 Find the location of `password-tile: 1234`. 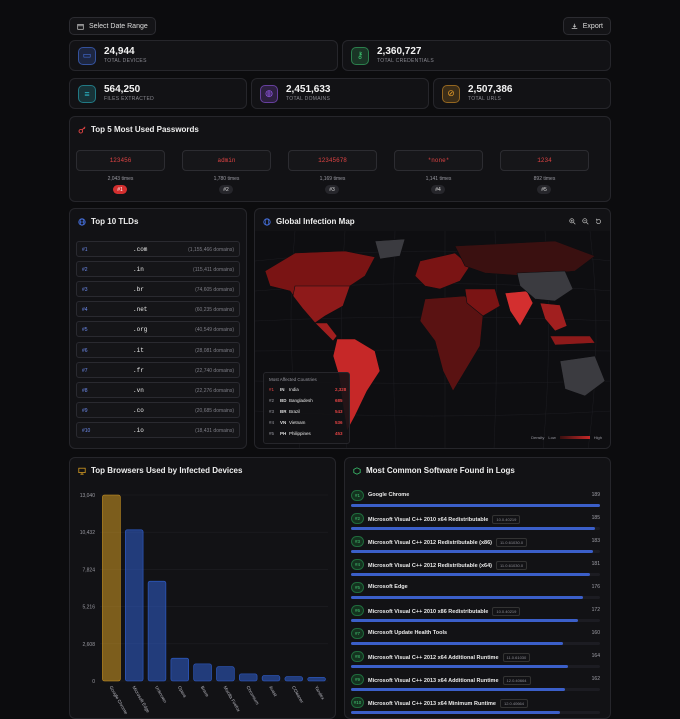

password-tile: 1234 is located at coordinates (544, 160).